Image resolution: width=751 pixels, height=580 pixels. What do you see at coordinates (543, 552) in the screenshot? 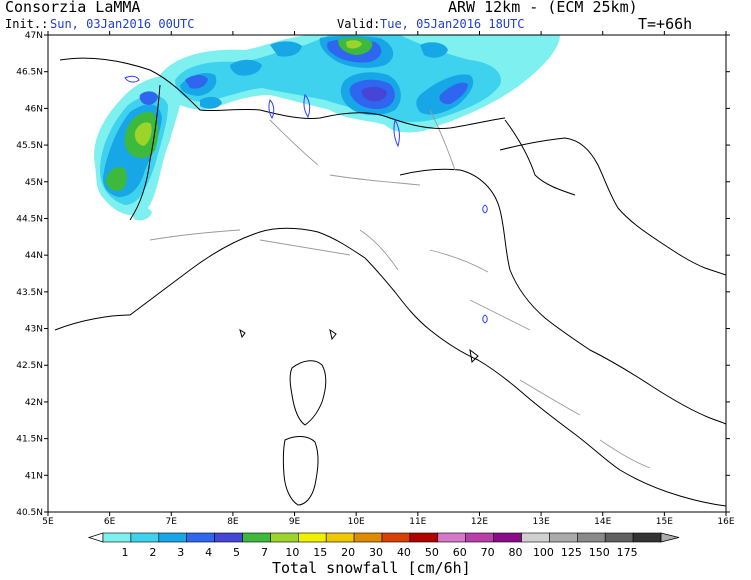
I see `legend-label: 100` at bounding box center [543, 552].